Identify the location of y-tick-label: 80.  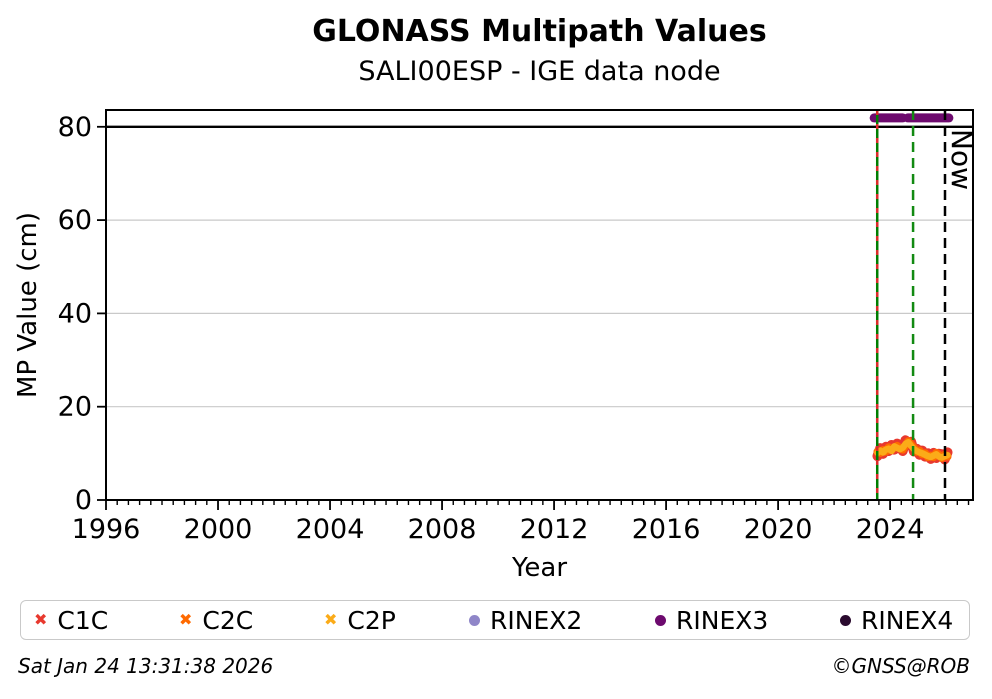
(75, 127).